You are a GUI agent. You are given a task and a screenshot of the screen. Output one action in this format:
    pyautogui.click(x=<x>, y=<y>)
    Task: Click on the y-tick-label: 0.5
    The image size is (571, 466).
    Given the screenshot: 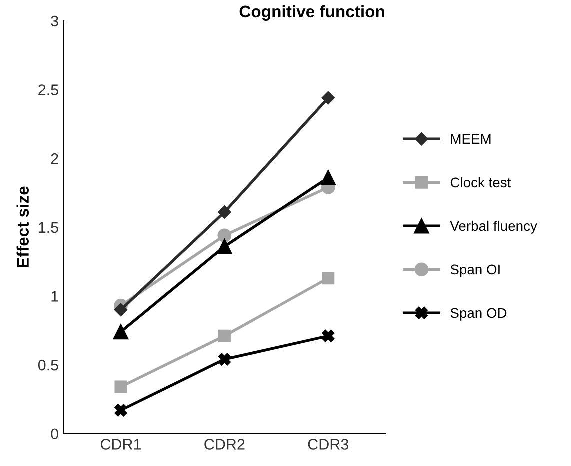 What is the action you would take?
    pyautogui.click(x=48, y=365)
    